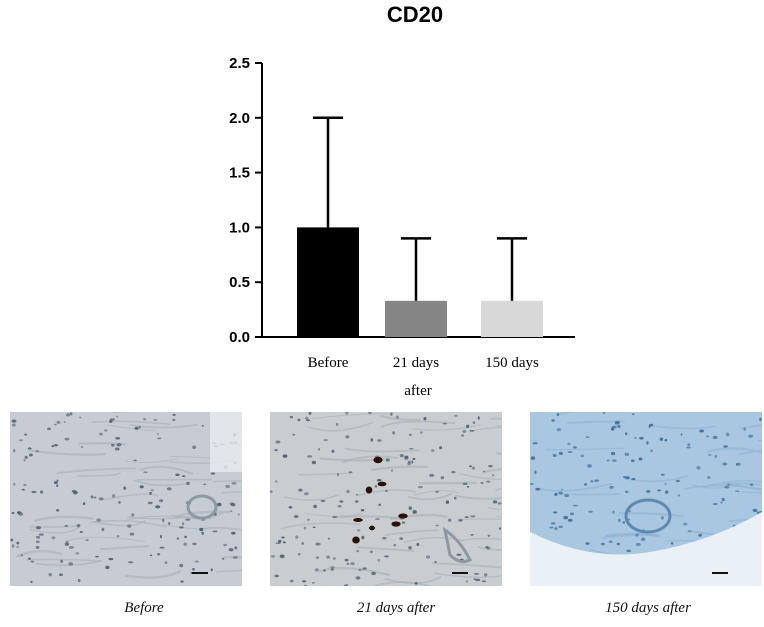 The height and width of the screenshot is (627, 764). What do you see at coordinates (358, 520) in the screenshot?
I see `stained-cell` at bounding box center [358, 520].